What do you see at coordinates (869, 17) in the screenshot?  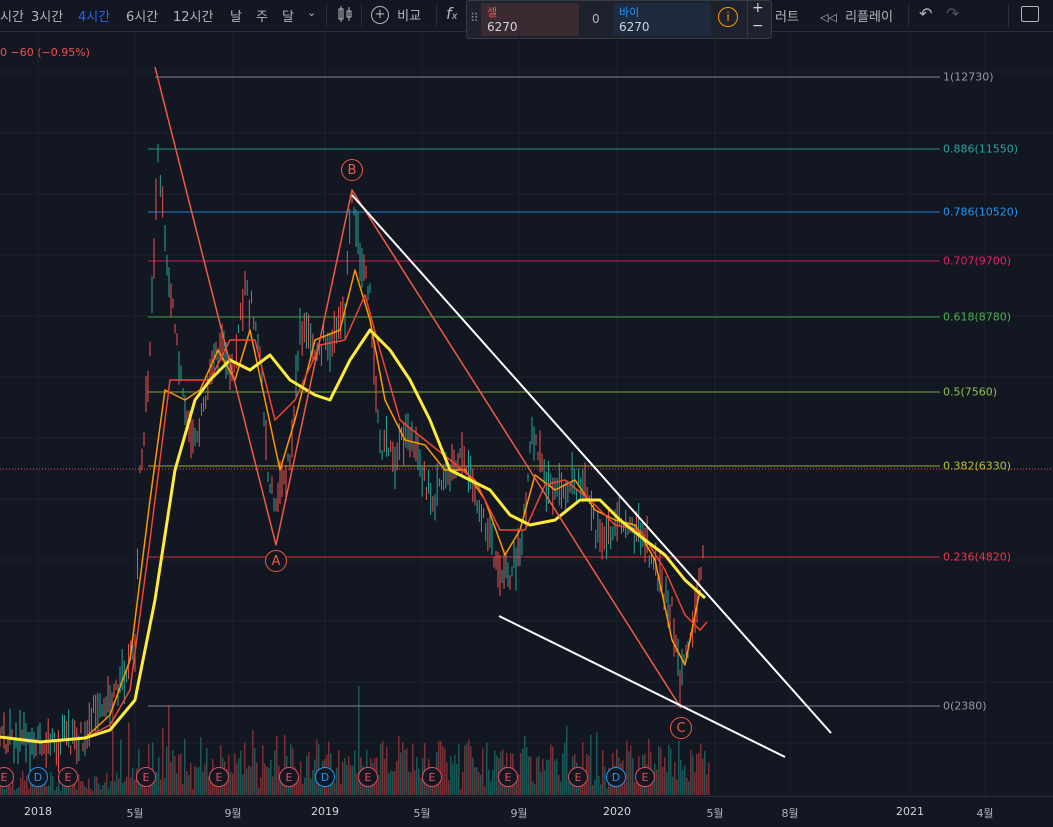 I see `replay-label: 리플레이` at bounding box center [869, 17].